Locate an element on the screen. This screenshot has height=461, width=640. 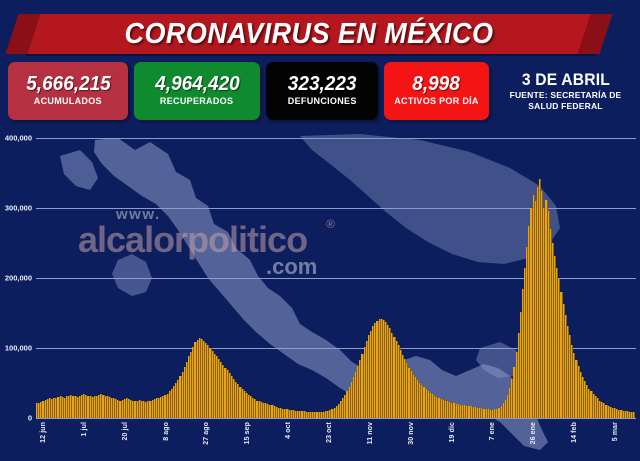
source-line-1: FUENTE: SECRETARÍA DE is located at coordinates (565, 95).